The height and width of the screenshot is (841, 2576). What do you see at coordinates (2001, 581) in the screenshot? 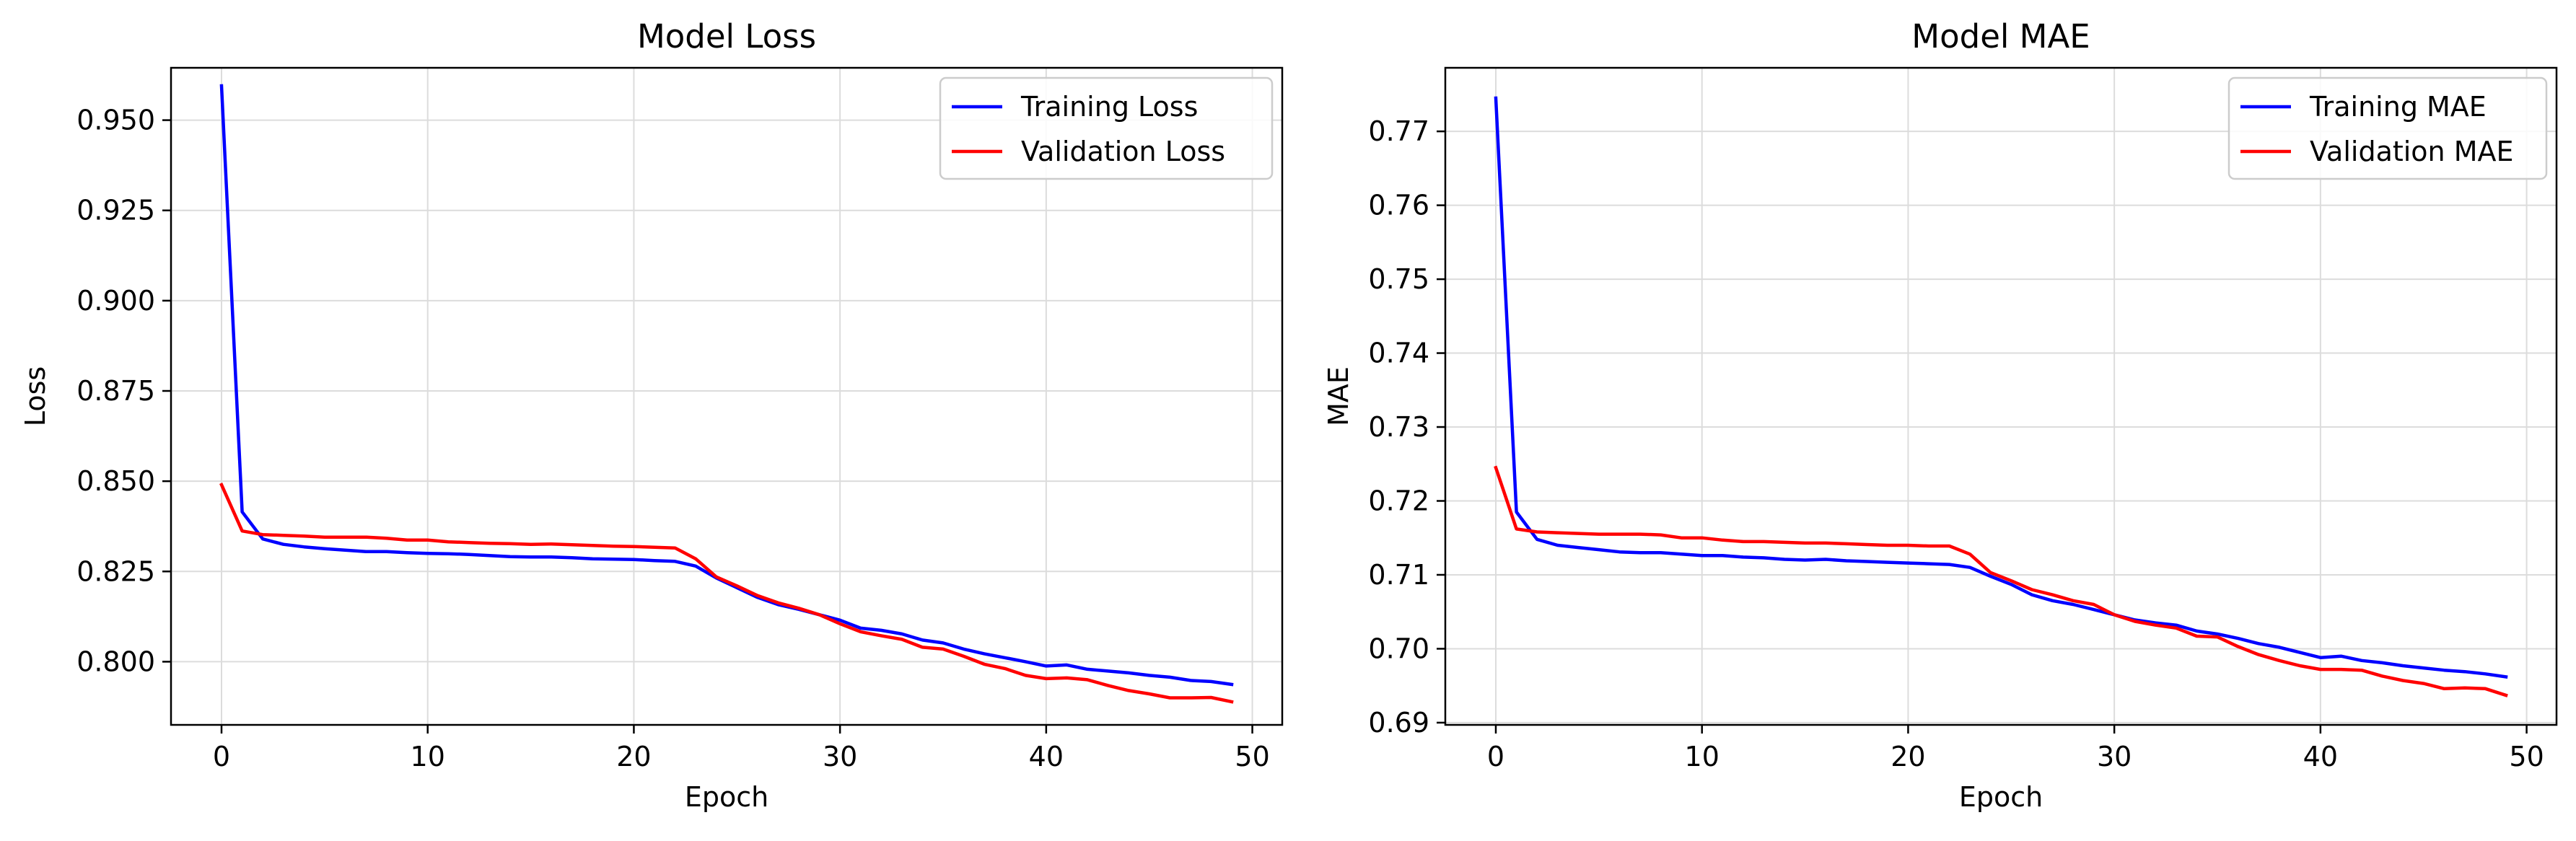
I see `validation-mae-line` at bounding box center [2001, 581].